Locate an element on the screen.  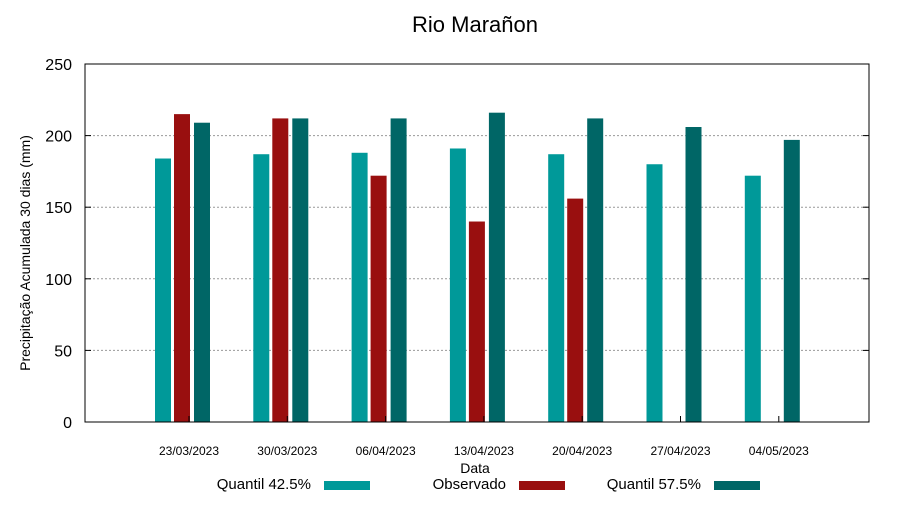
y-tick-label: 200 is located at coordinates (58, 137).